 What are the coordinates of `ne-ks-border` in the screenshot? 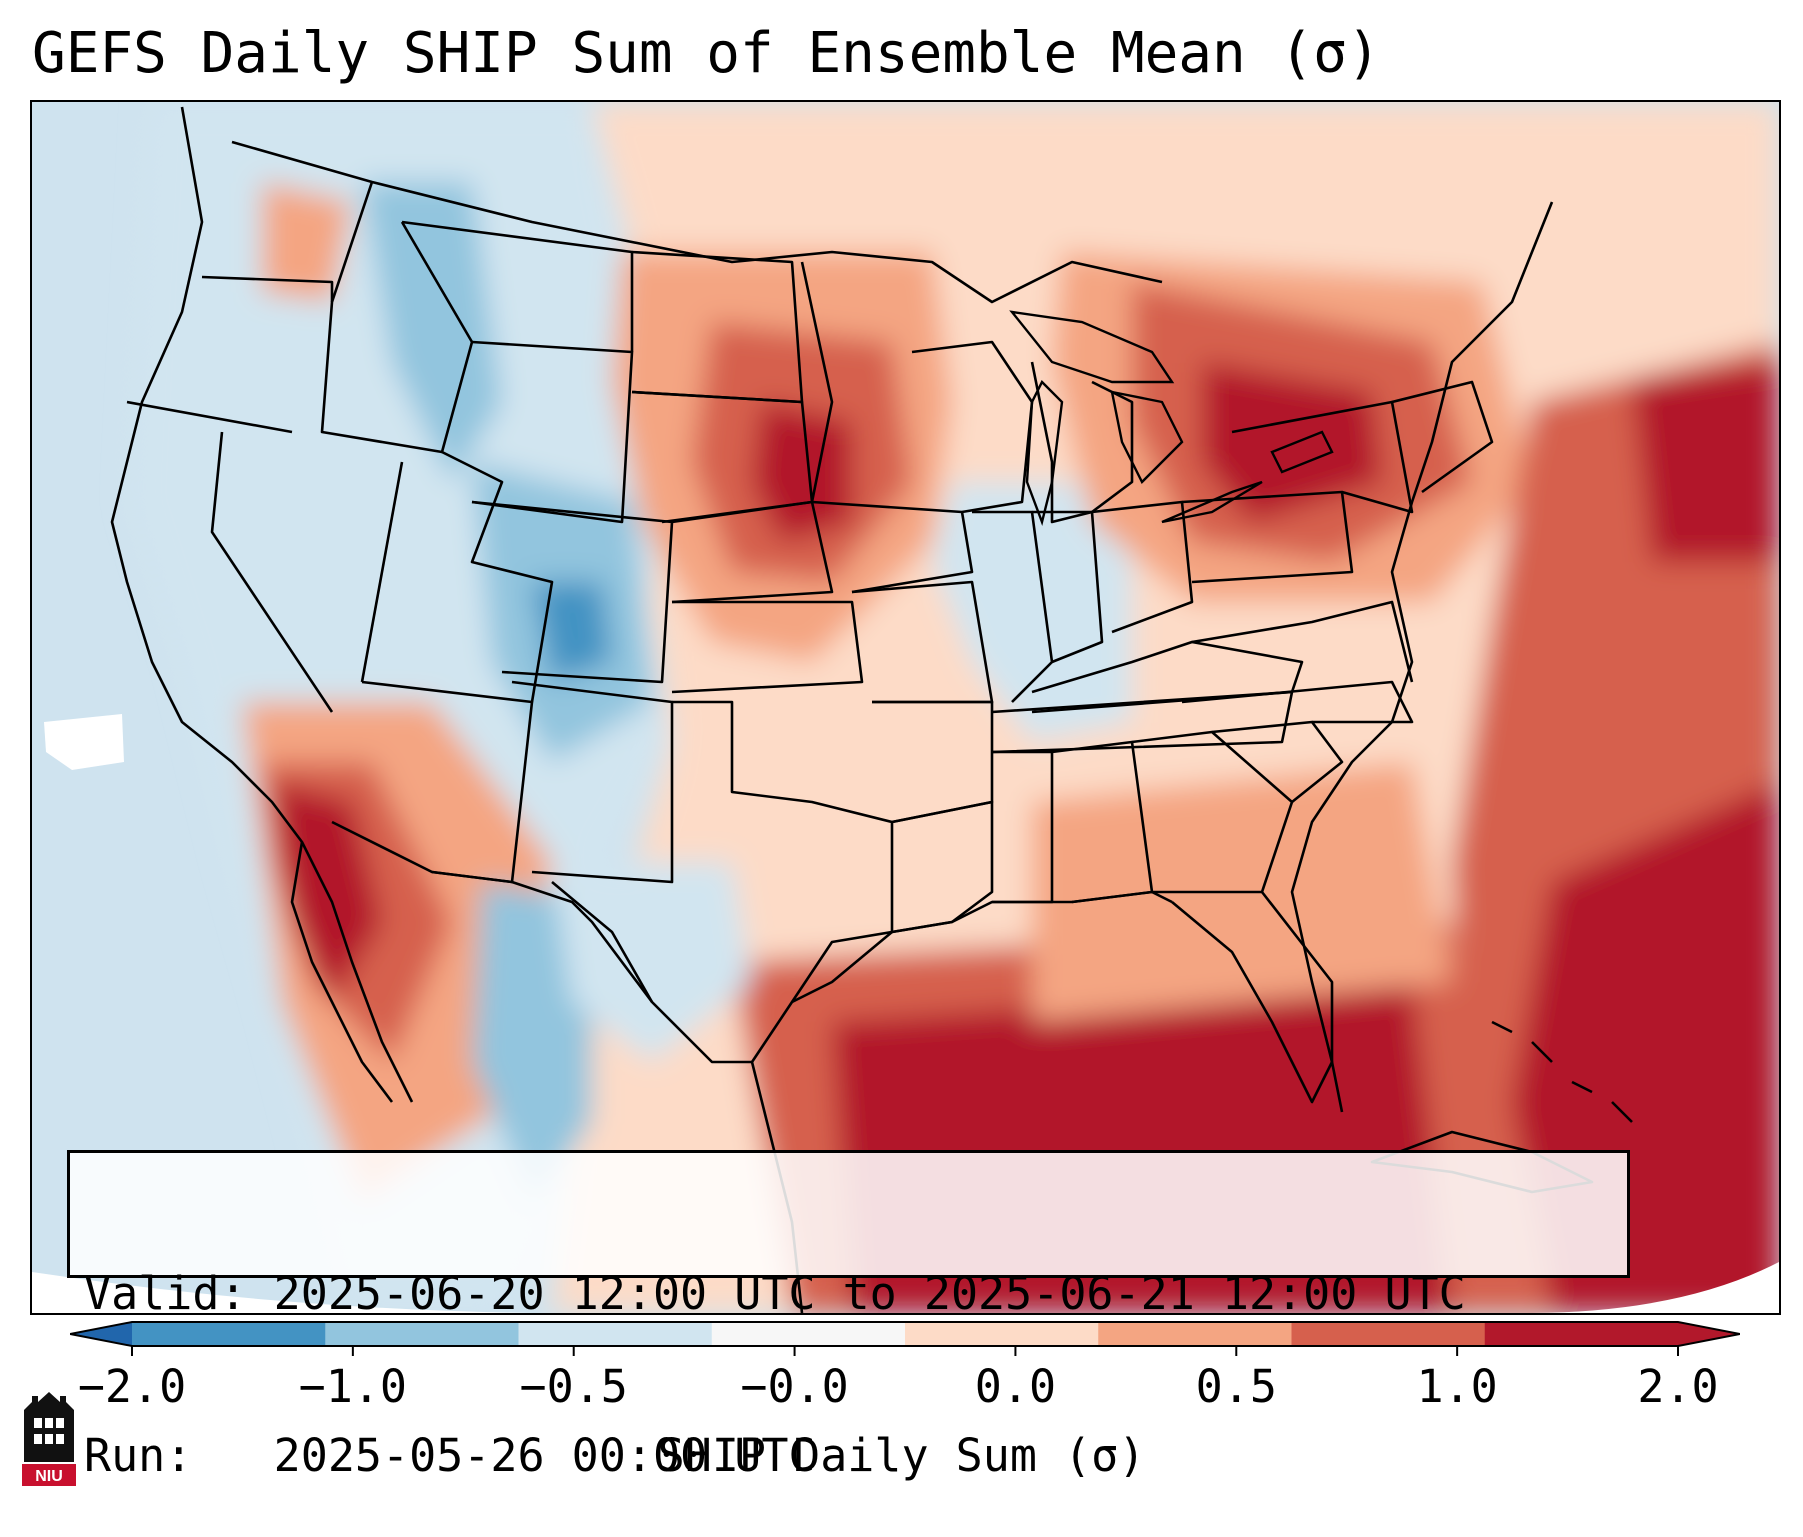 It's located at (752, 552).